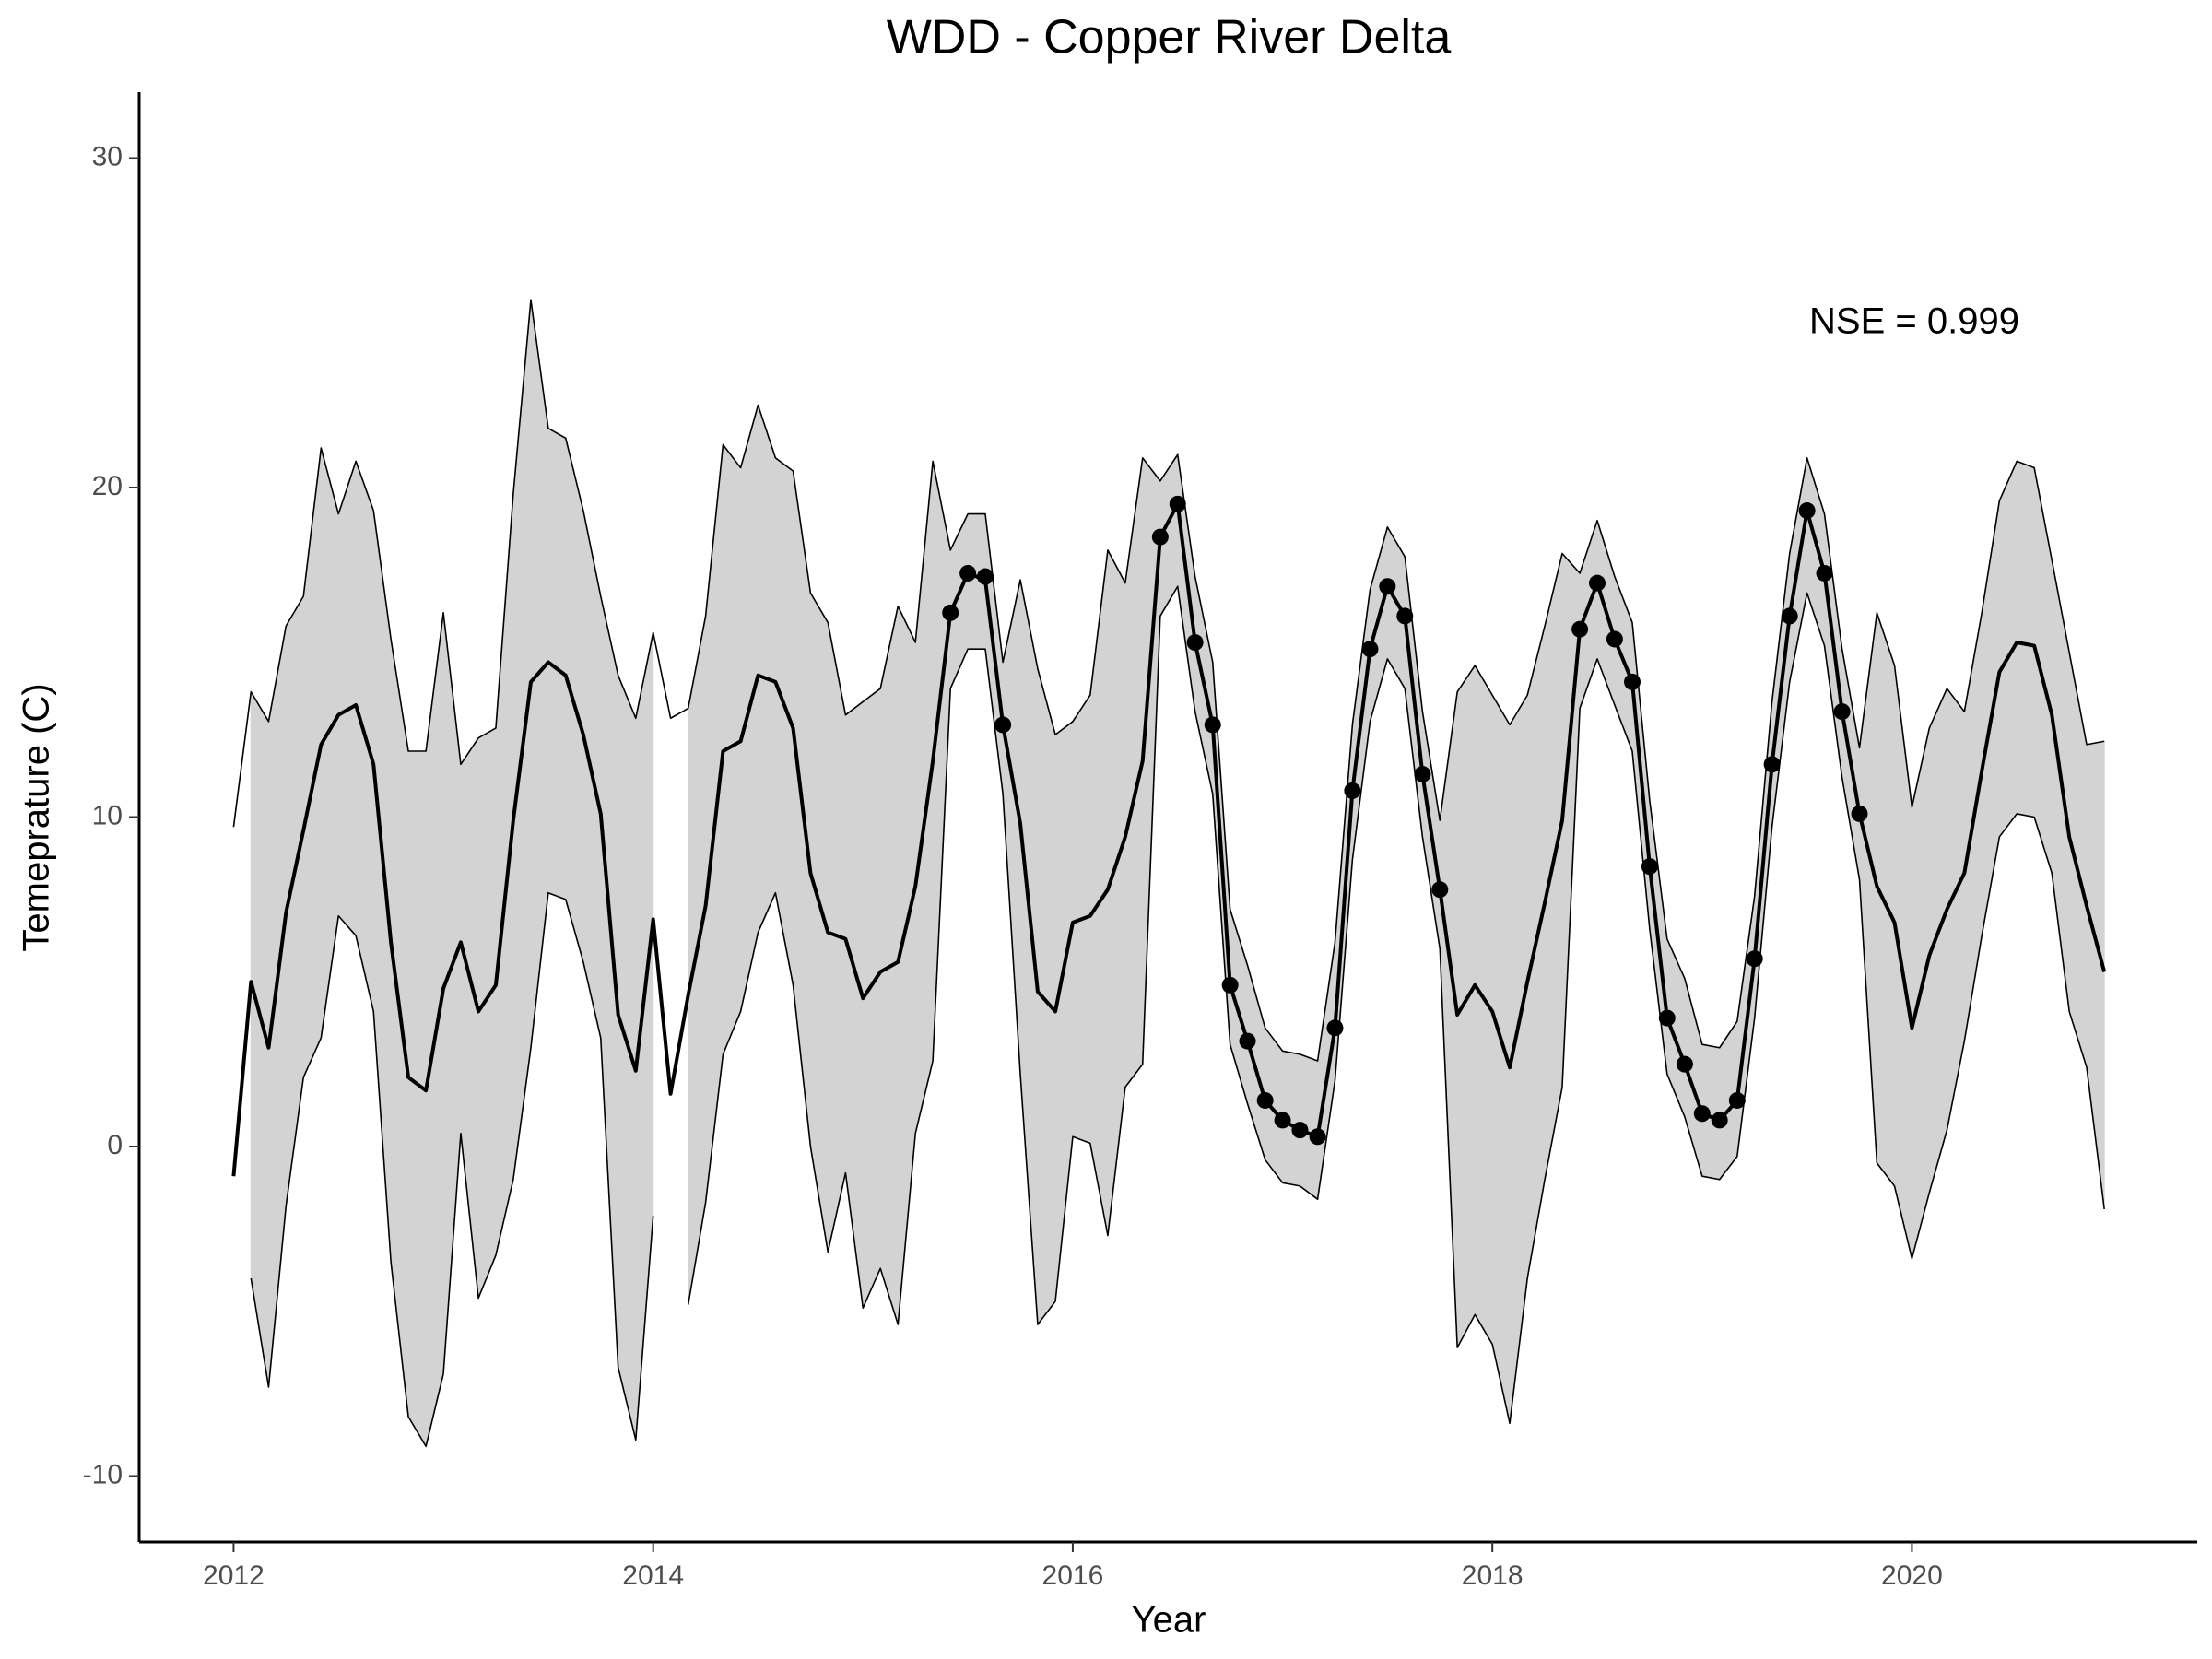 This screenshot has height=1659, width=2212. I want to click on y-tick-label: -10, so click(103, 1474).